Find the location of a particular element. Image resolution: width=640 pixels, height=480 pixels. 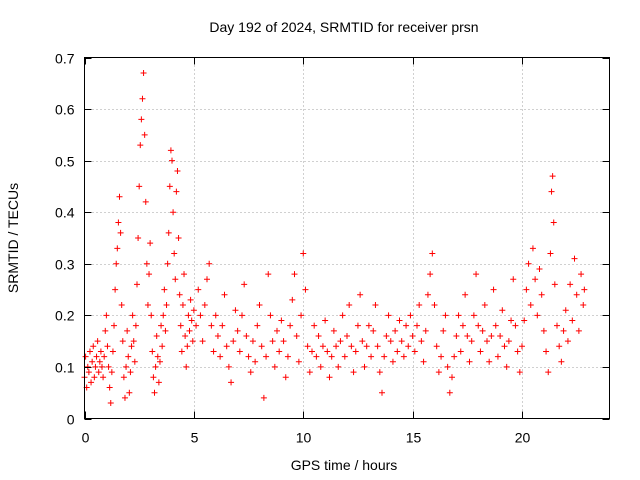

x-tick-label: 0 is located at coordinates (86, 438).